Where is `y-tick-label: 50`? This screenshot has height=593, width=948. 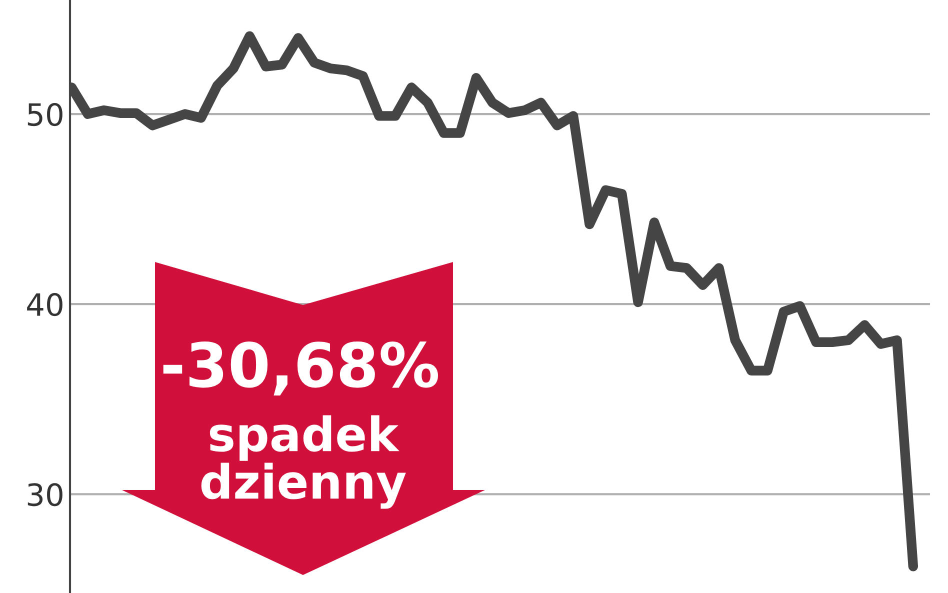
y-tick-label: 50 is located at coordinates (45, 114).